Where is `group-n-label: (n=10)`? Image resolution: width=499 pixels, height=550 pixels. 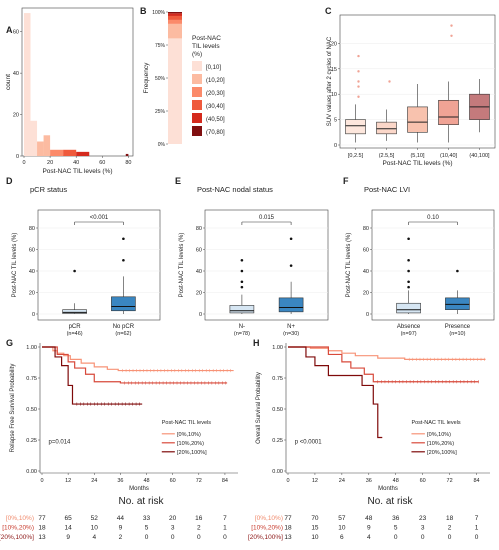
group-n-label: (n=10) is located at coordinates (457, 334).